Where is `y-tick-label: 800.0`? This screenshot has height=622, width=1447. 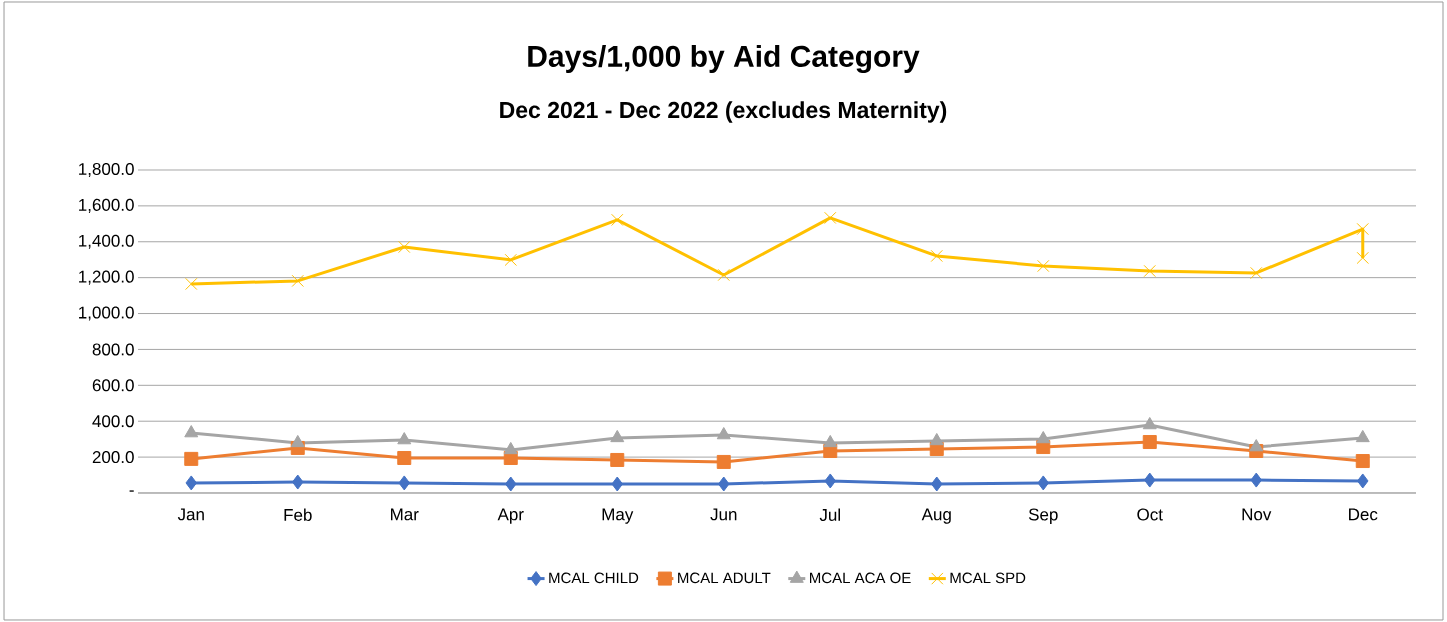 y-tick-label: 800.0 is located at coordinates (113, 349).